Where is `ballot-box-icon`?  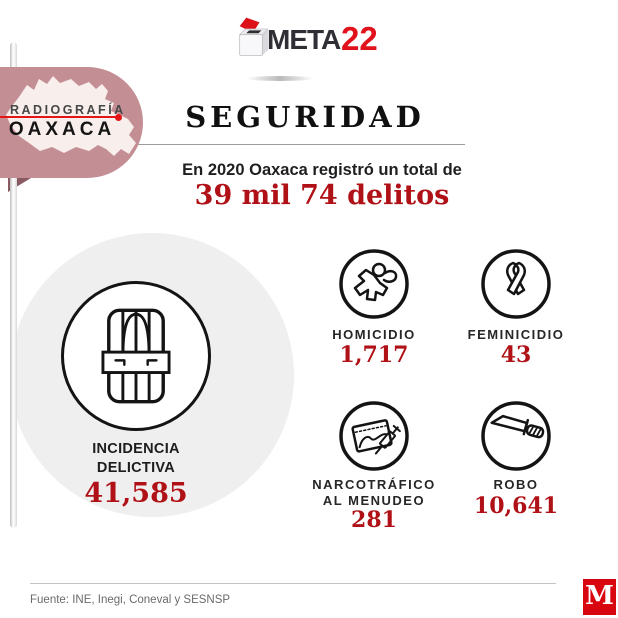
ballot-box-icon is located at coordinates (253, 36).